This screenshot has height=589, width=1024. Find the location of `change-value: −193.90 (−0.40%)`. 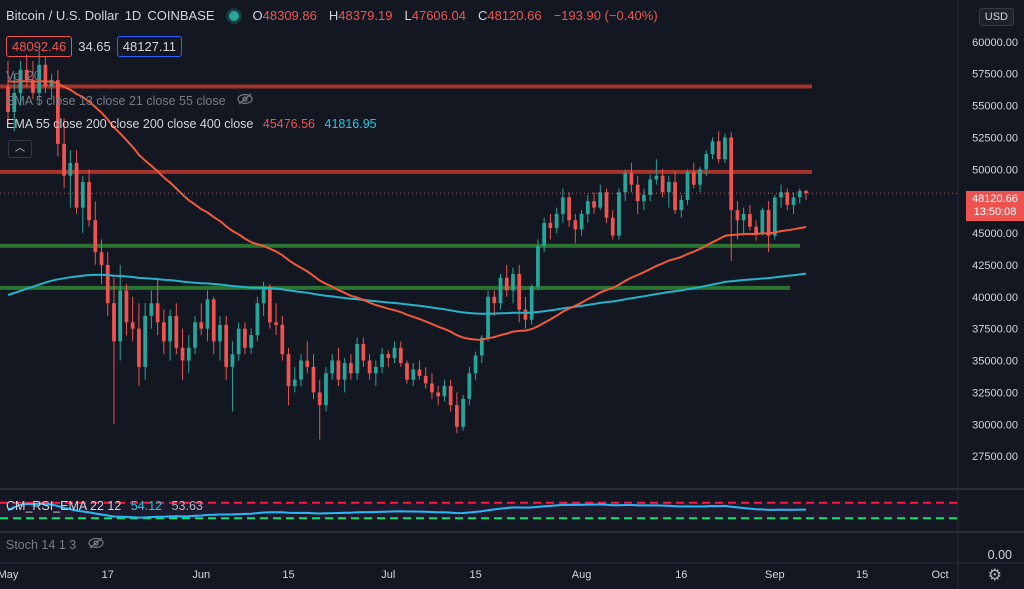

change-value: −193.90 (−0.40%) is located at coordinates (605, 15).